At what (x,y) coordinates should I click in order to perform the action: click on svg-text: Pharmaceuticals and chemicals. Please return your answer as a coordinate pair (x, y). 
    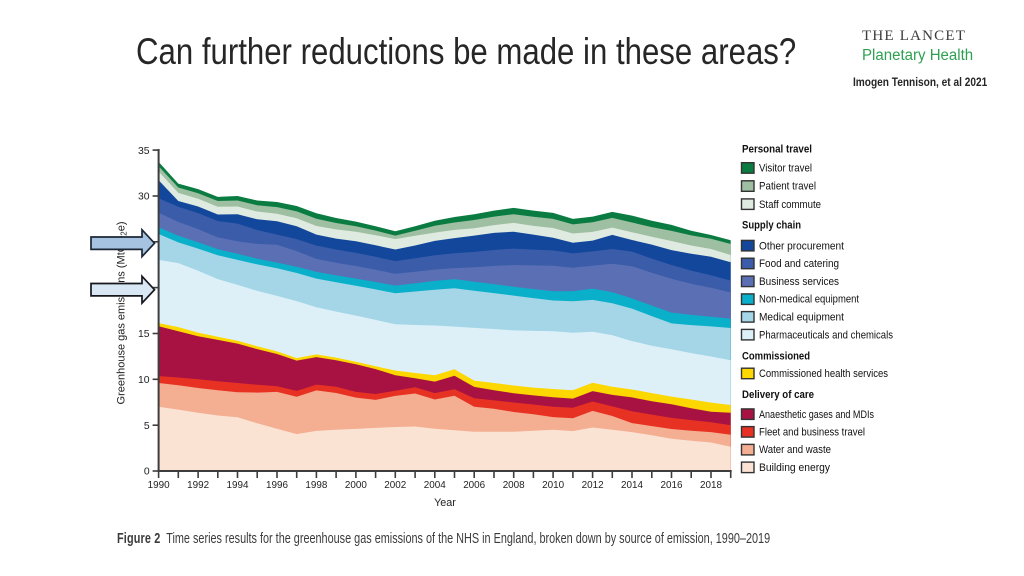
    Looking at the image, I should click on (826, 335).